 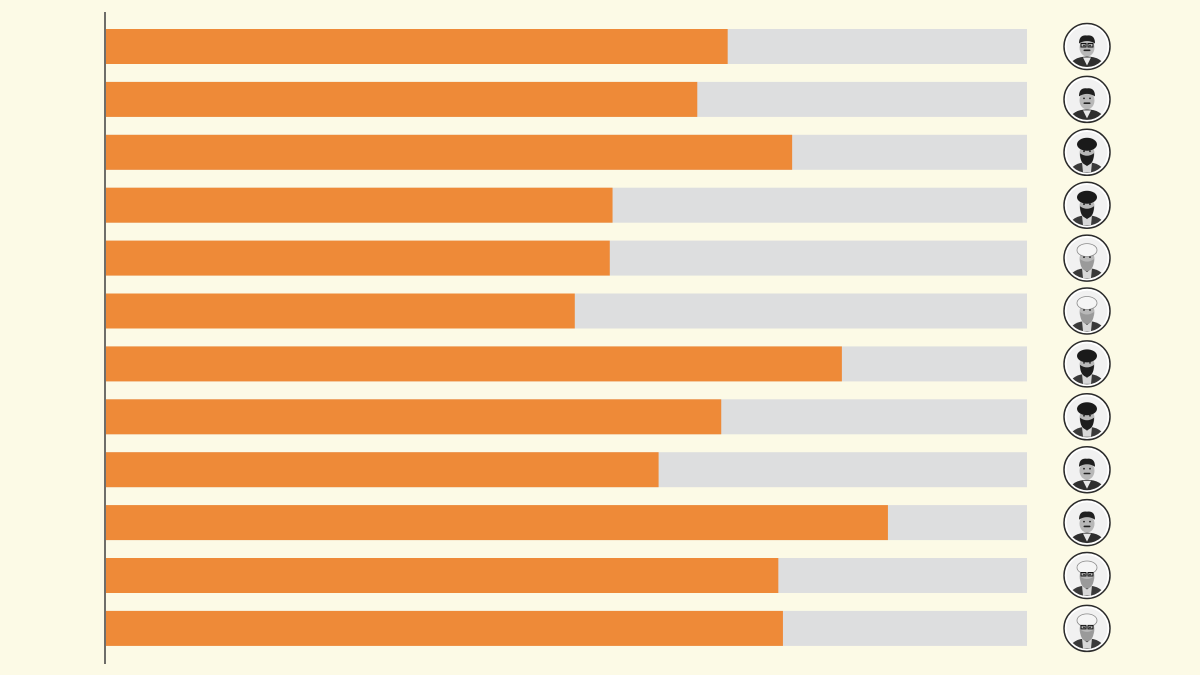 What do you see at coordinates (1087, 46) in the screenshot?
I see `portrait-man-glasses-icon` at bounding box center [1087, 46].